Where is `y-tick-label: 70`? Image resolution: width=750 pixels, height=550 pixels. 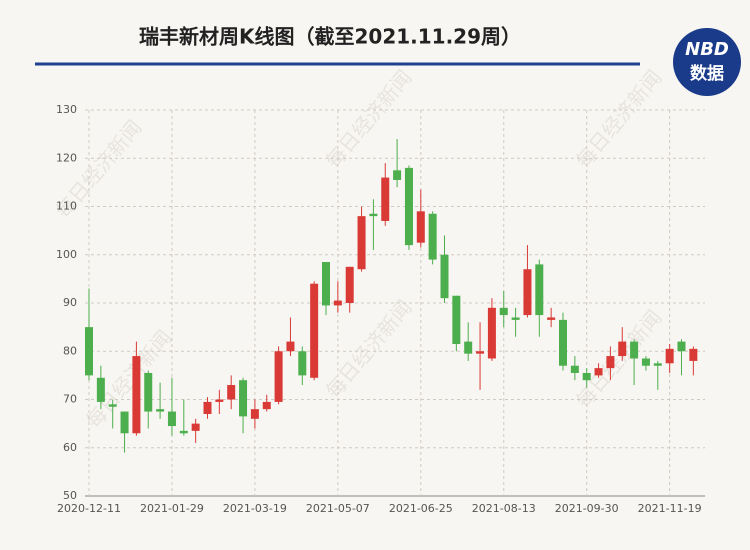 y-tick-label: 70 is located at coordinates (70, 399).